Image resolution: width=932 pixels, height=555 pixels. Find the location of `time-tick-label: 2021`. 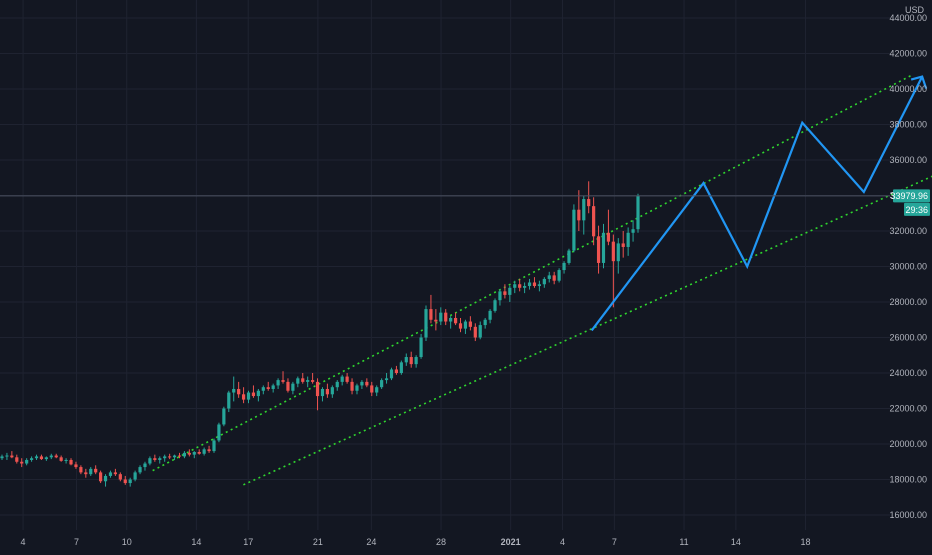

time-tick-label: 2021 is located at coordinates (511, 542).